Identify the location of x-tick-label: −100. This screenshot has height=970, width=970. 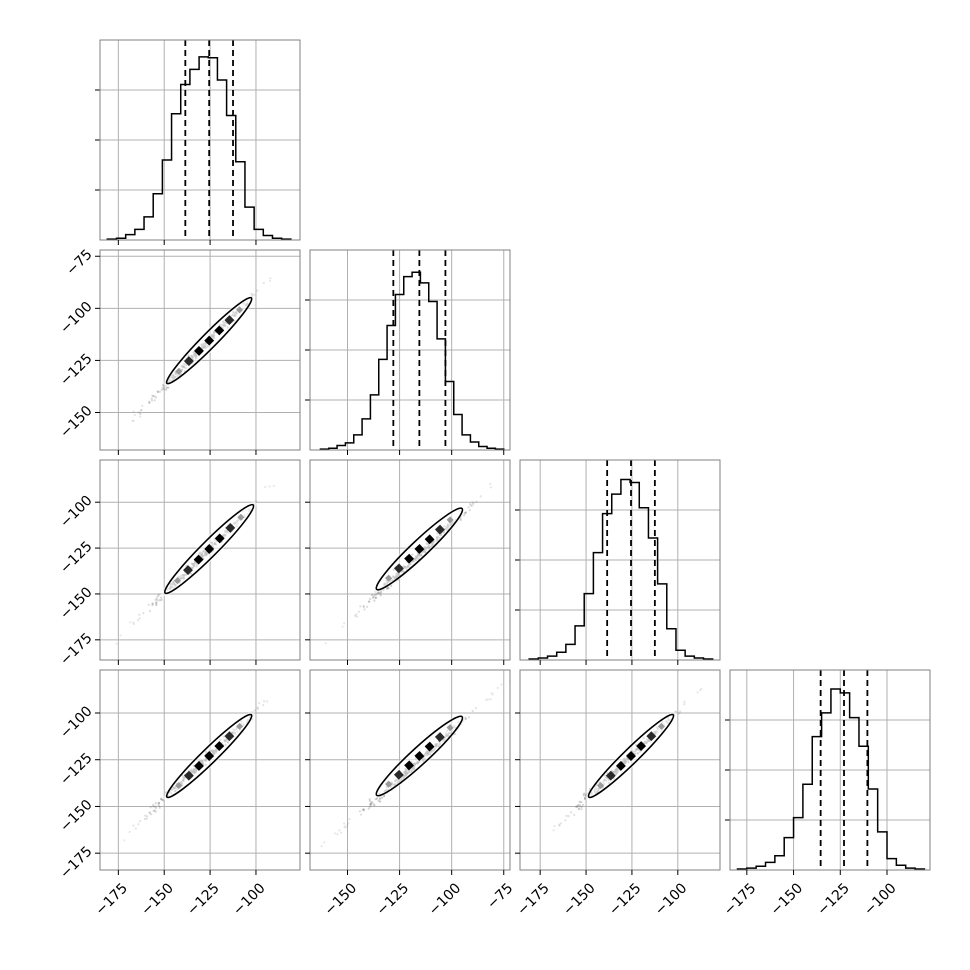
(671, 899).